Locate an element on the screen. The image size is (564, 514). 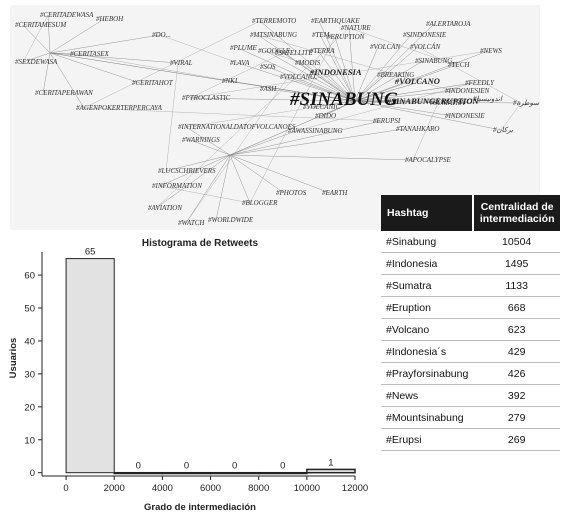
x-axis-title: Grado de intermediación is located at coordinates (200, 507).